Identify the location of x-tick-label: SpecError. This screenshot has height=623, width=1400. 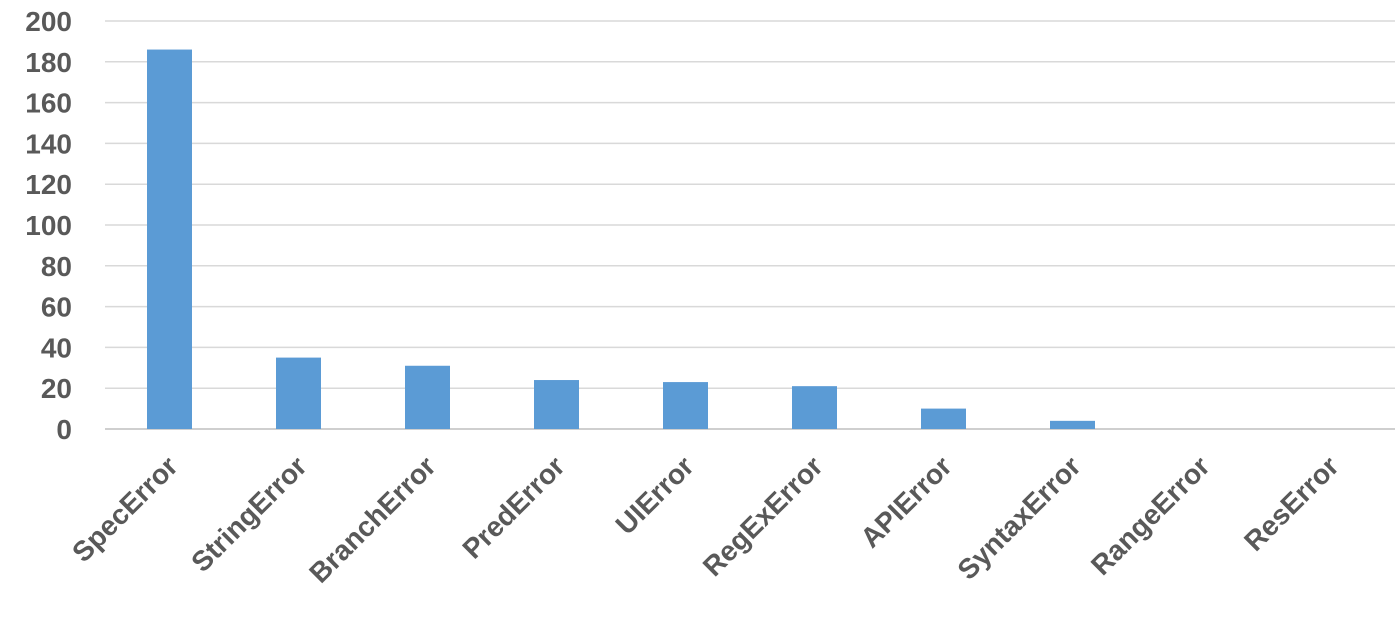
(125, 509).